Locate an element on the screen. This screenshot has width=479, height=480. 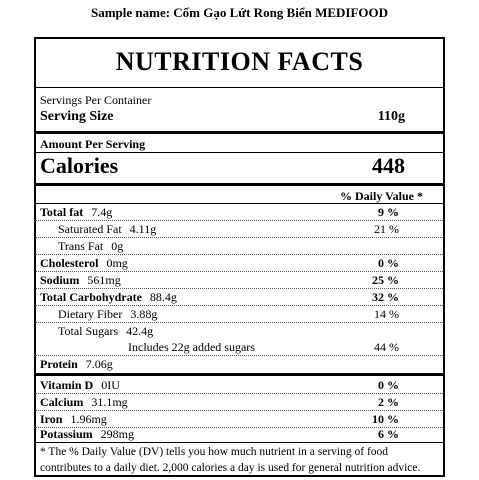
servings-per-container: Servings Per Container is located at coordinates (96, 100).